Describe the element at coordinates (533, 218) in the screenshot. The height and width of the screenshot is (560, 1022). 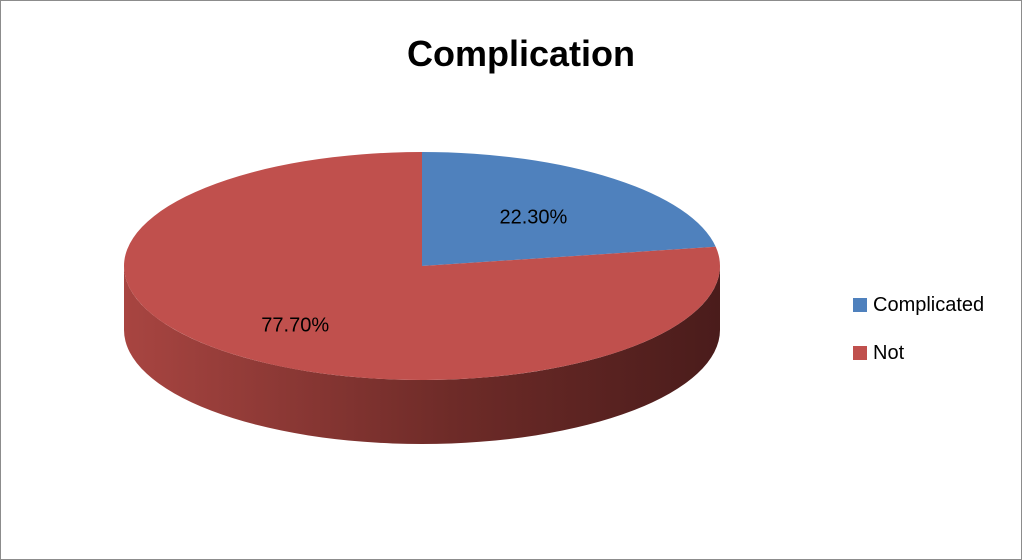
I see `data-label-complicated: 22.30%` at that location.